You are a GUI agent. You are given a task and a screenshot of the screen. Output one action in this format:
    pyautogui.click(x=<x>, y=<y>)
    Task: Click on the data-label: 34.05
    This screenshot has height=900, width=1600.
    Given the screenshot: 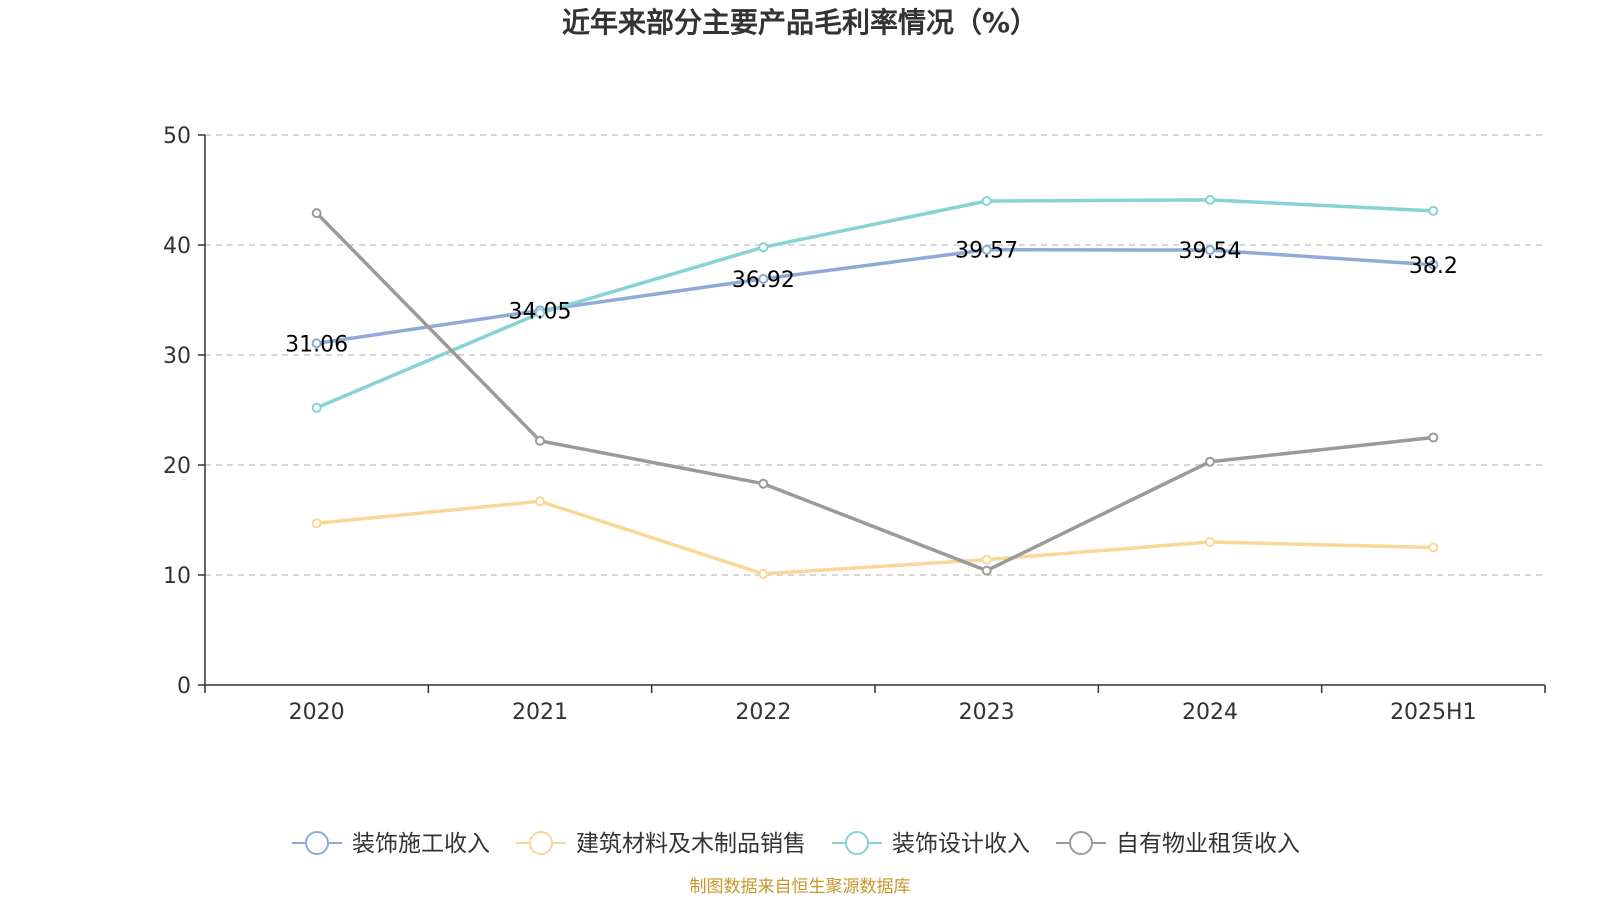 What is the action you would take?
    pyautogui.click(x=540, y=311)
    